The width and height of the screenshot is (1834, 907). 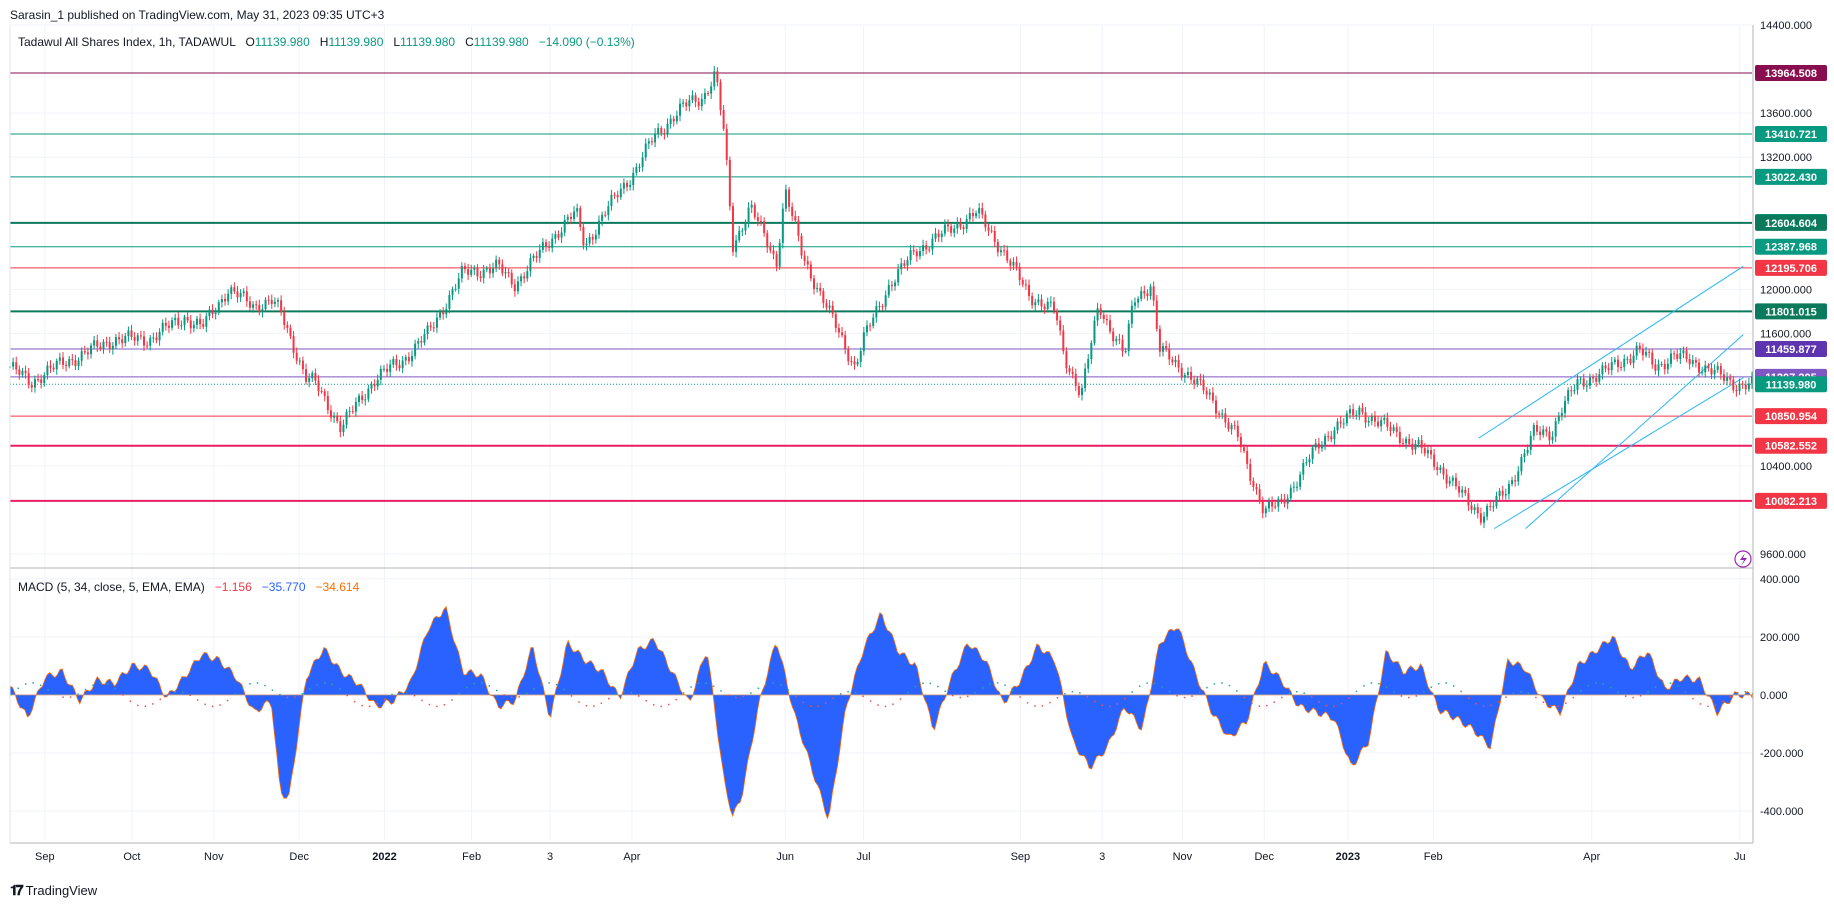 What do you see at coordinates (1786, 114) in the screenshot?
I see `price-tick-label: 13600.000` at bounding box center [1786, 114].